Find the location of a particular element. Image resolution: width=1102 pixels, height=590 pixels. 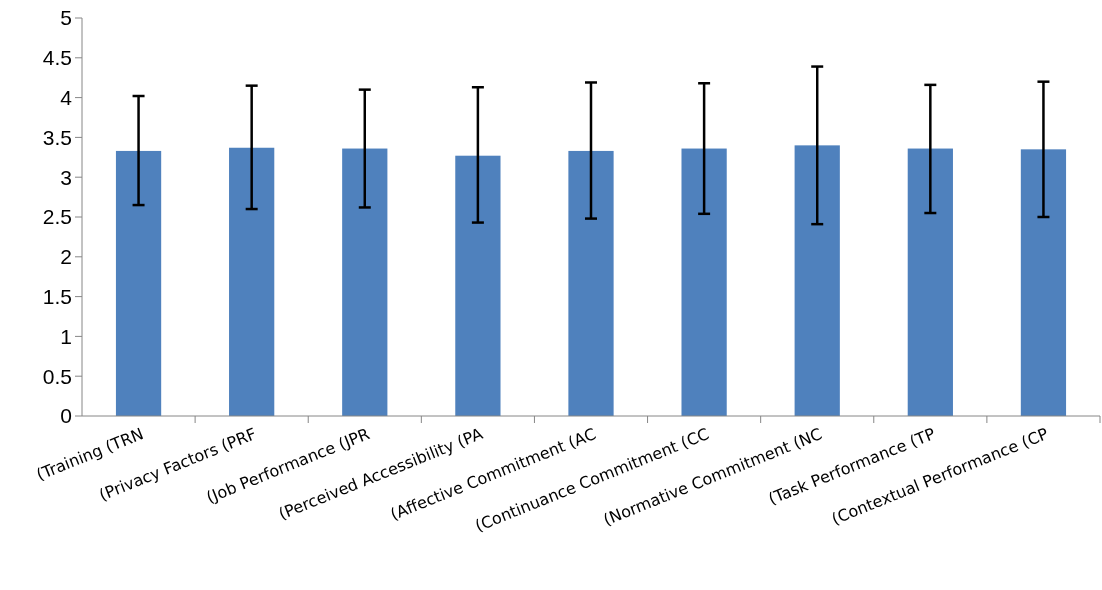

y-tick-label: 1.5 is located at coordinates (57, 296).